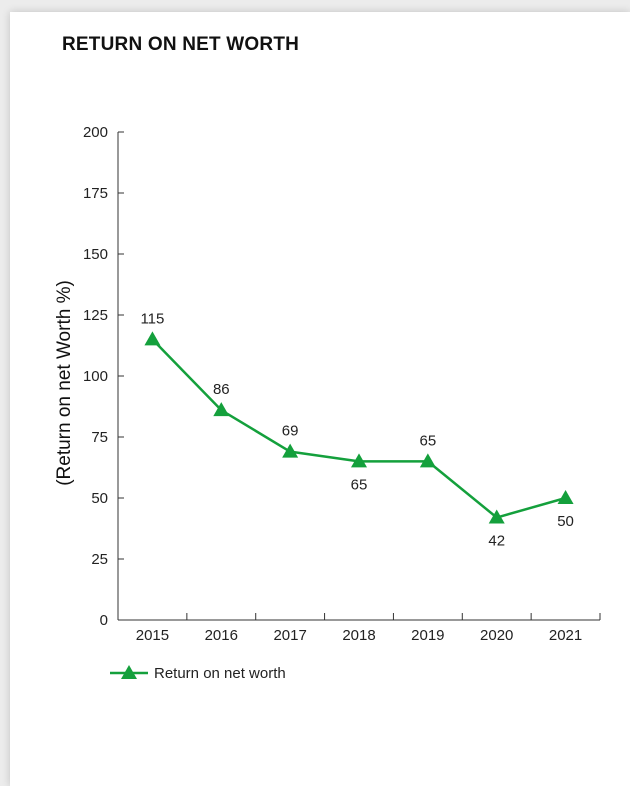 This screenshot has height=786, width=630. I want to click on x-tick-label: 2018, so click(358, 635).